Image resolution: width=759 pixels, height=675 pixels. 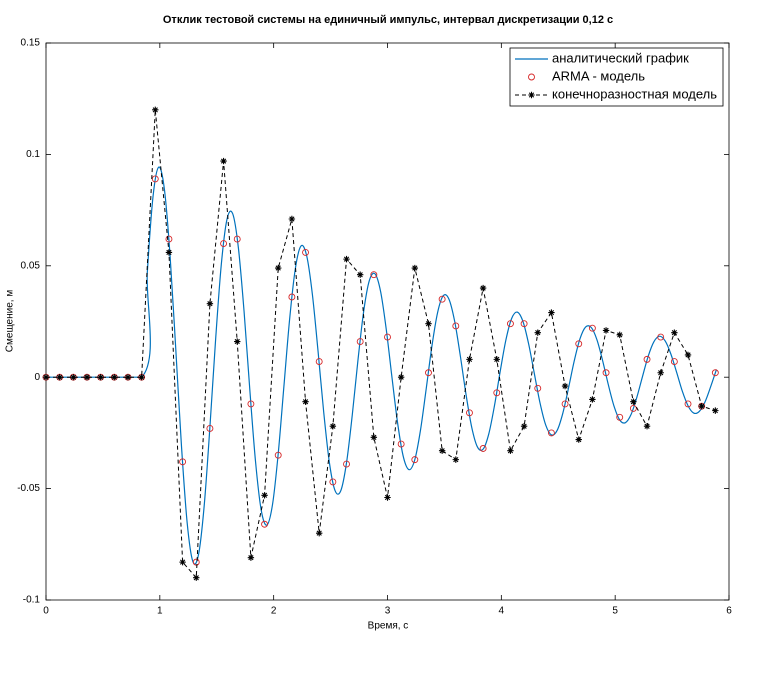 I want to click on y-tick-label: -0.1, so click(x=32, y=600).